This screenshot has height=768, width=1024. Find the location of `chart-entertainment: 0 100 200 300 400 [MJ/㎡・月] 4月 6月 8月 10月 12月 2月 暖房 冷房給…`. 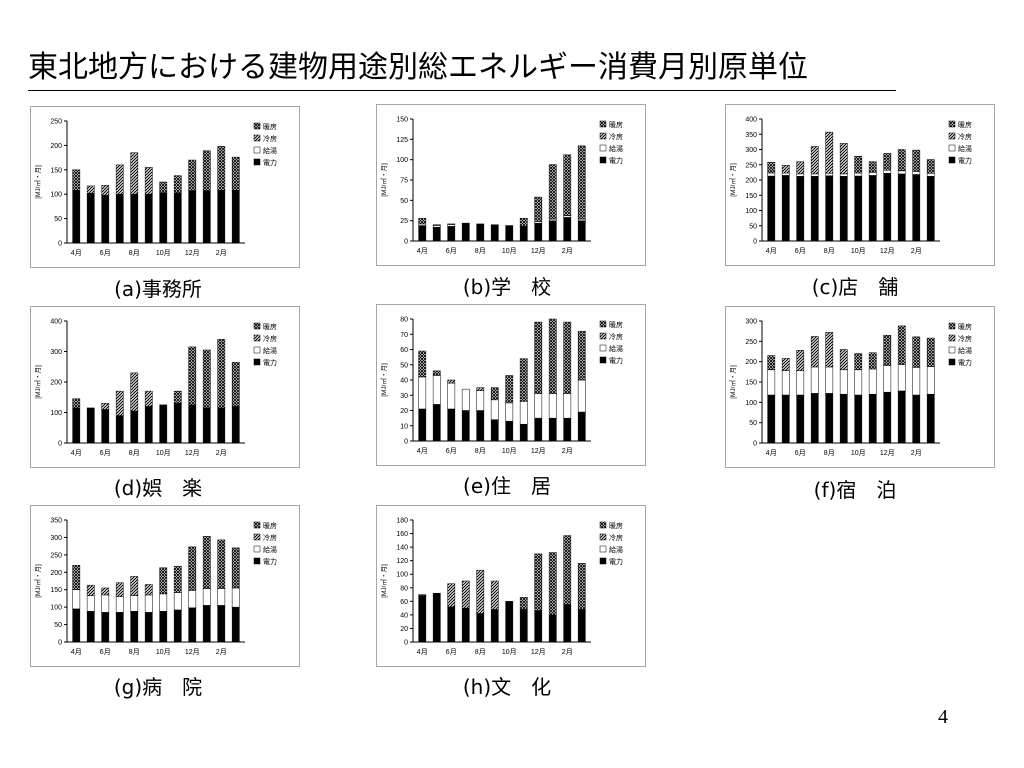

chart-entertainment: 0 100 200 300 400 [MJ/㎡・月] 4月 6月 8月 10月 12月 2月 暖房 冷房給… is located at coordinates (165, 387).